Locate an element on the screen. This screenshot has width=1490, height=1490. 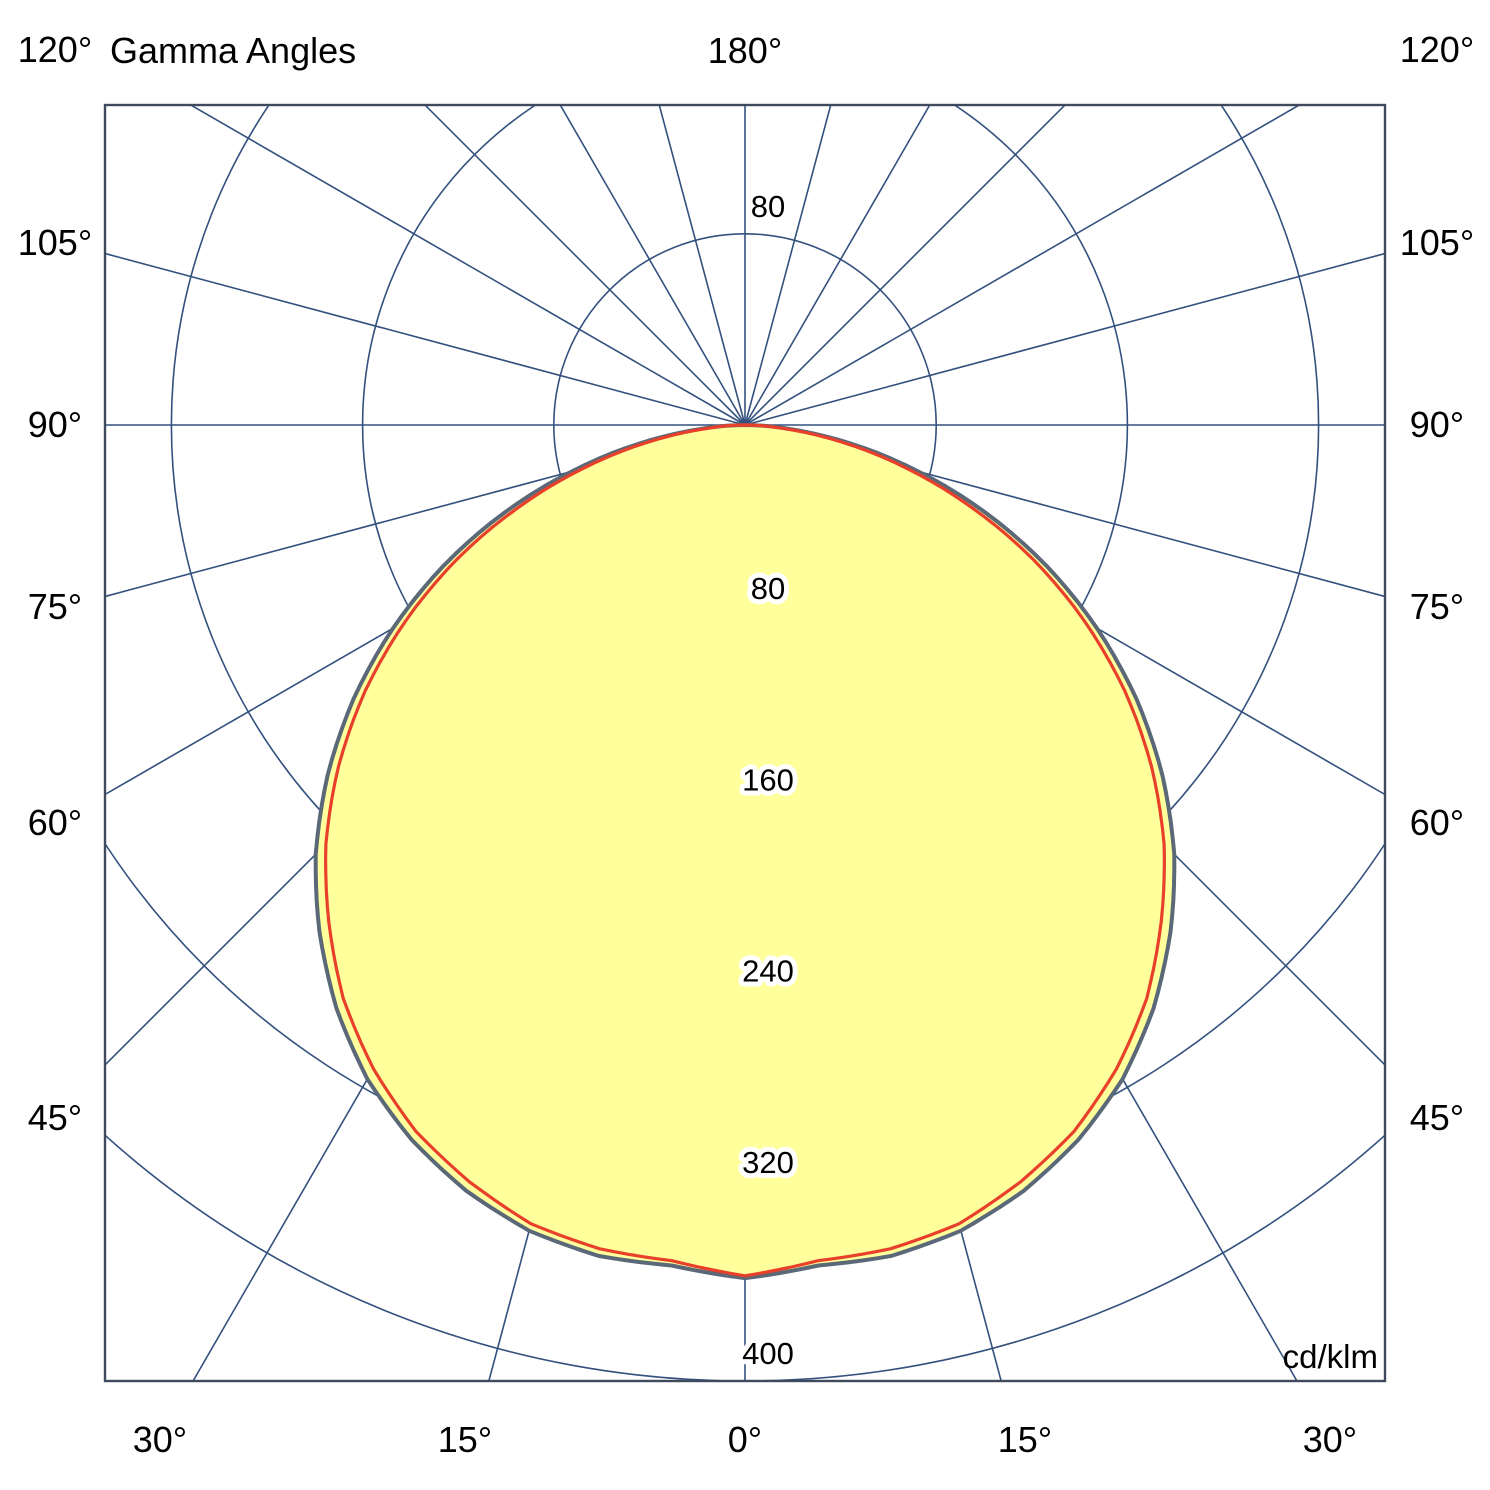
top-angle-label: 180° is located at coordinates (745, 50).